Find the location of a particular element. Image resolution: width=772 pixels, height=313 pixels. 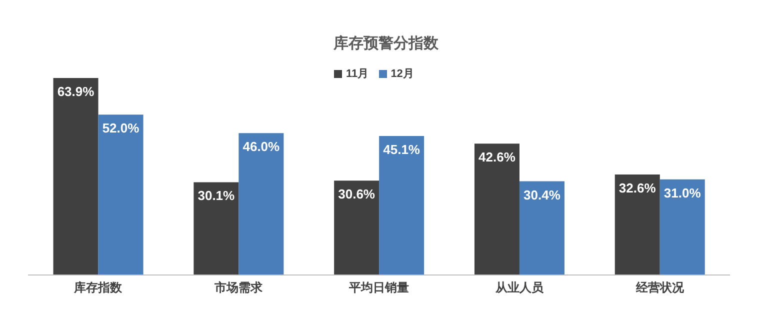

data-label: 31.0% is located at coordinates (683, 192).